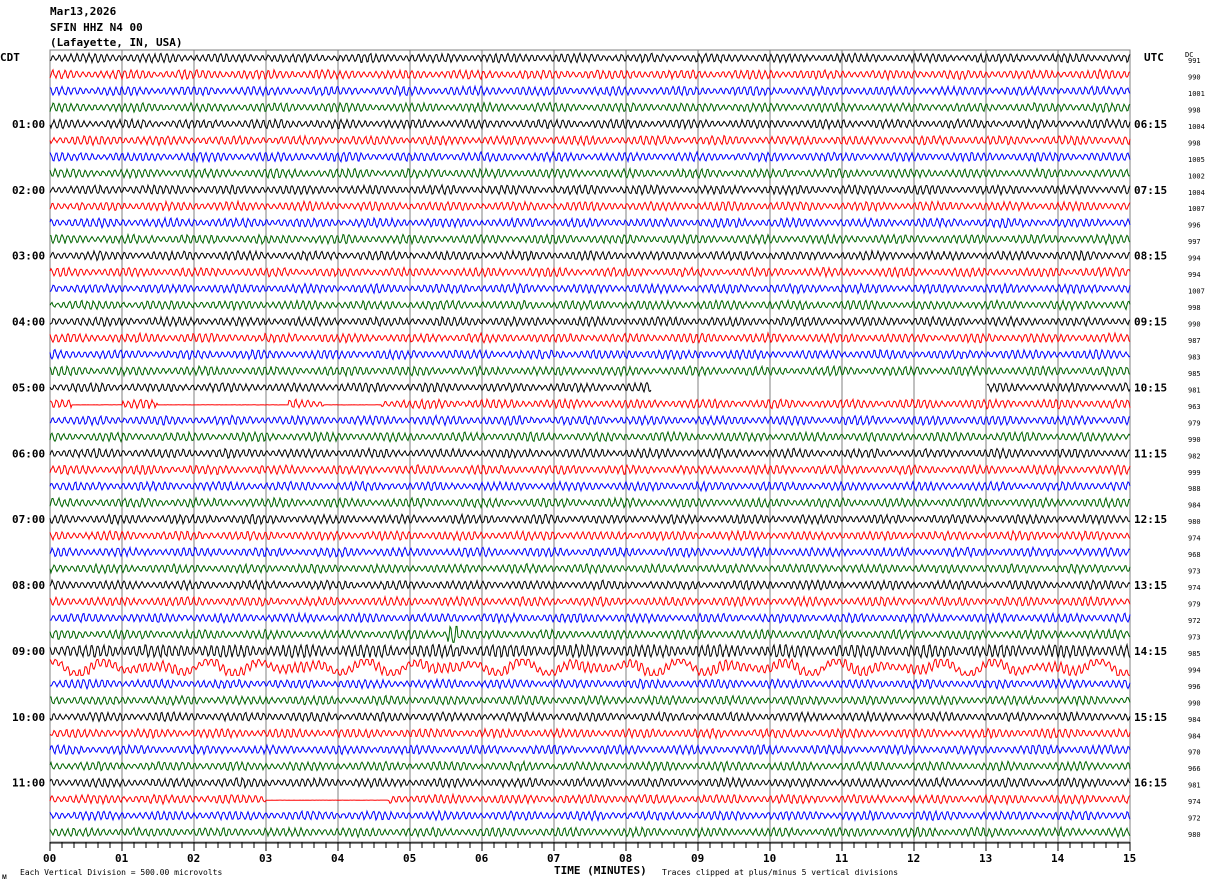  I want to click on left-time-label: 08:00, so click(28, 585).